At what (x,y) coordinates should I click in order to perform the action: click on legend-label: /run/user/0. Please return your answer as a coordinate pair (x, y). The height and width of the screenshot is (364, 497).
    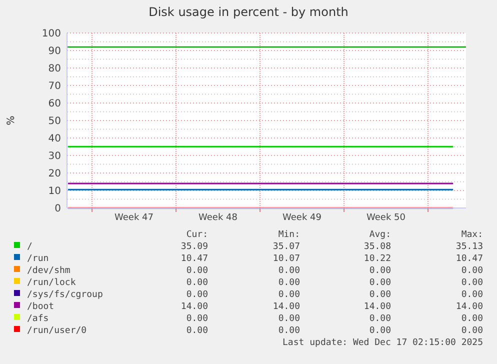
    Looking at the image, I should click on (57, 331).